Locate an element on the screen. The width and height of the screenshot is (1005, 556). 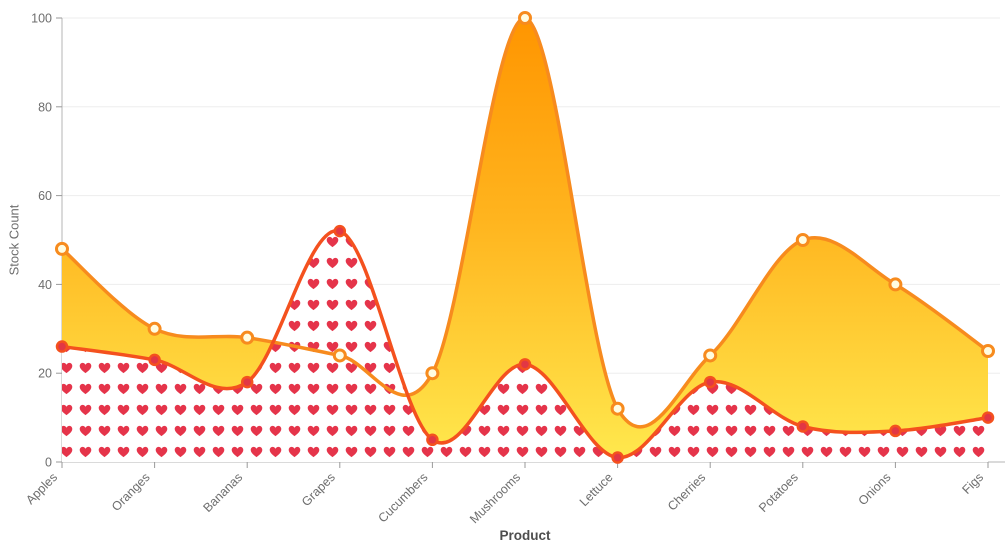
y-tick-label: 80 is located at coordinates (45, 107).